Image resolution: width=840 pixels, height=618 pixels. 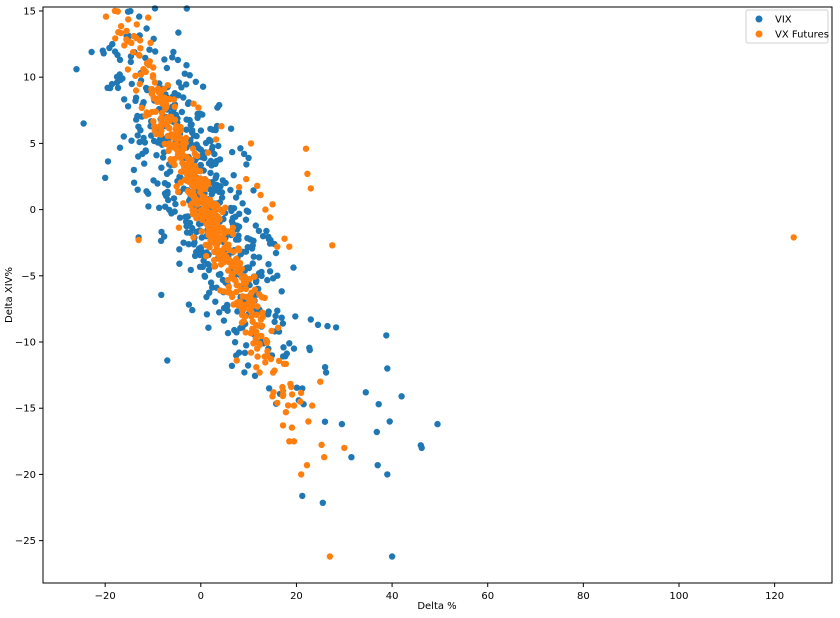 What do you see at coordinates (28, 276) in the screenshot?
I see `y-tick-label: −5` at bounding box center [28, 276].